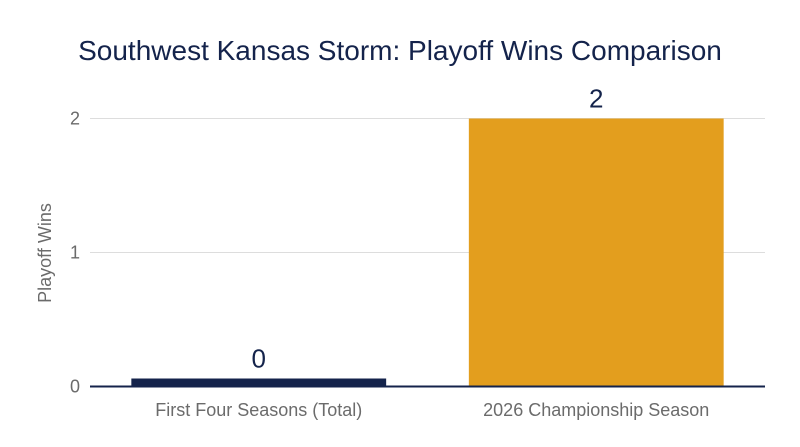 The height and width of the screenshot is (447, 800). What do you see at coordinates (75, 387) in the screenshot?
I see `y-tick-label: 0` at bounding box center [75, 387].